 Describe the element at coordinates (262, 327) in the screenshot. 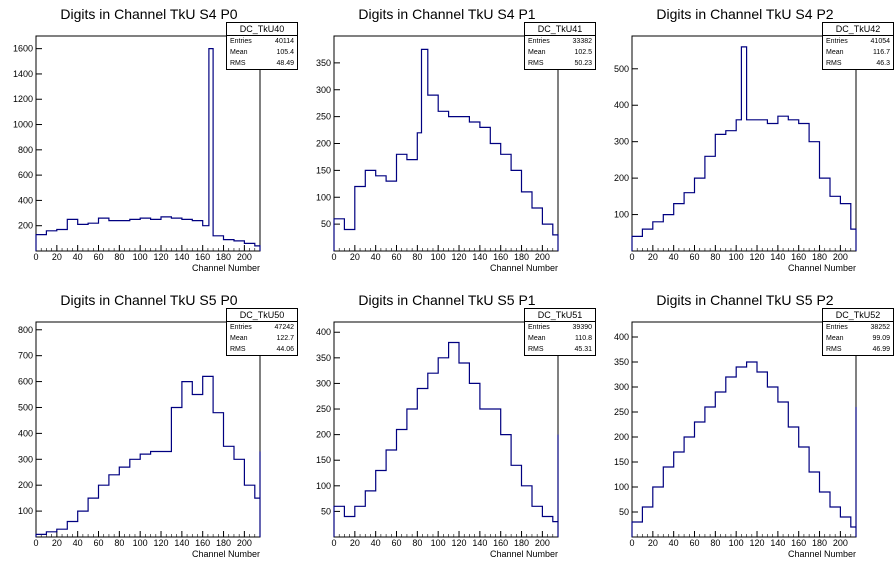

I see `stats-row-entries: Entries 47242` at that location.